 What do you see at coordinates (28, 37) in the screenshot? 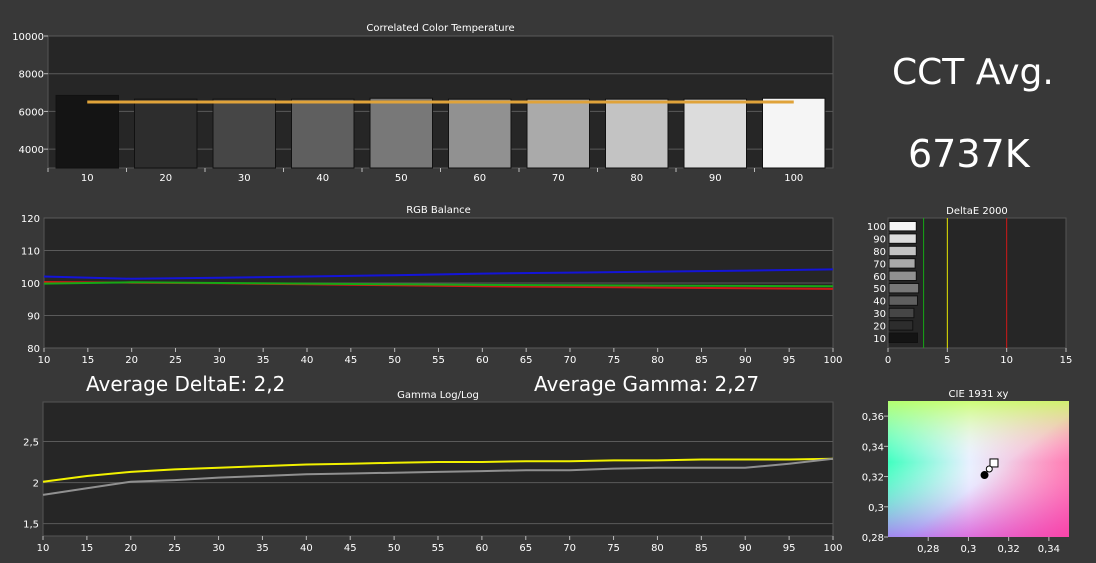
I see `y-tick-label: 10000` at bounding box center [28, 37].